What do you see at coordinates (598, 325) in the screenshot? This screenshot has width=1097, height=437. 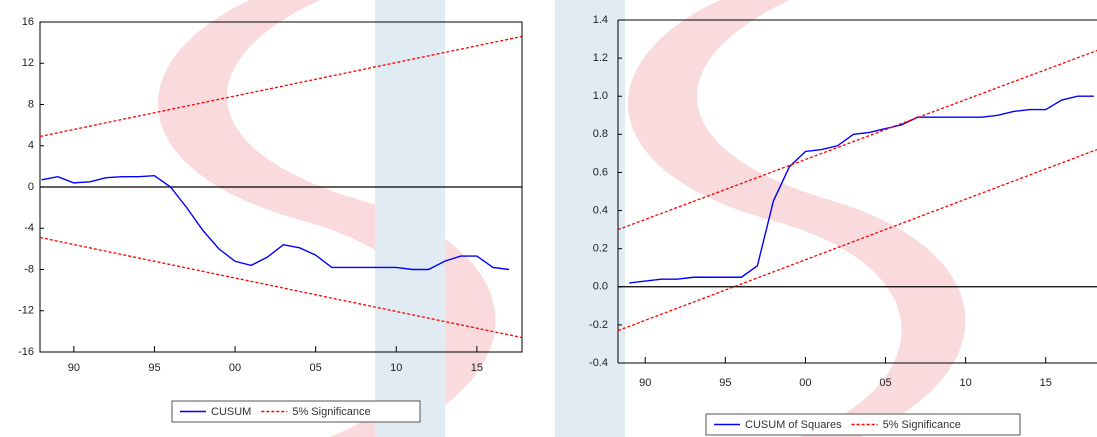 I see `y-tick-label: -0.2` at bounding box center [598, 325].